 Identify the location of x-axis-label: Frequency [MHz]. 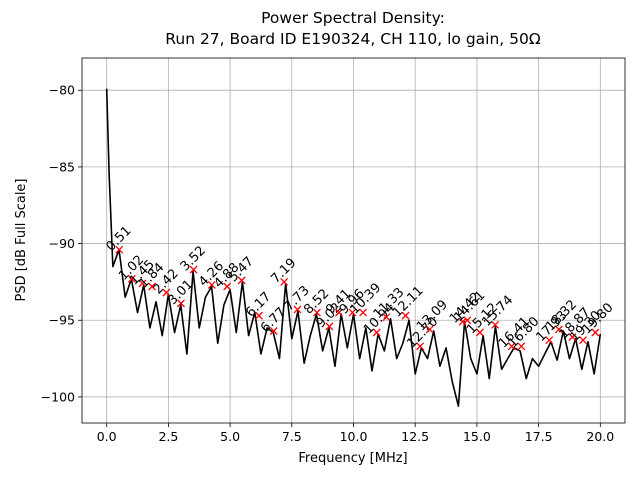
(352, 458).